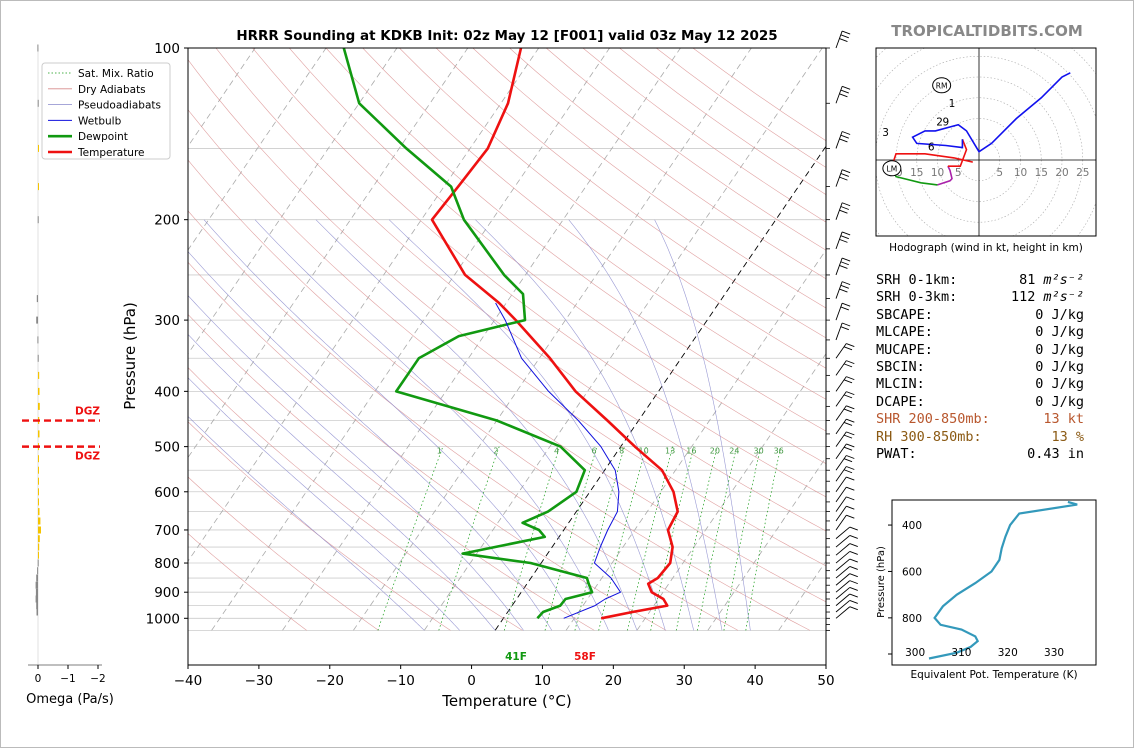  What do you see at coordinates (119, 106) in the screenshot?
I see `legend-label: Pseudoadiabats` at bounding box center [119, 106].